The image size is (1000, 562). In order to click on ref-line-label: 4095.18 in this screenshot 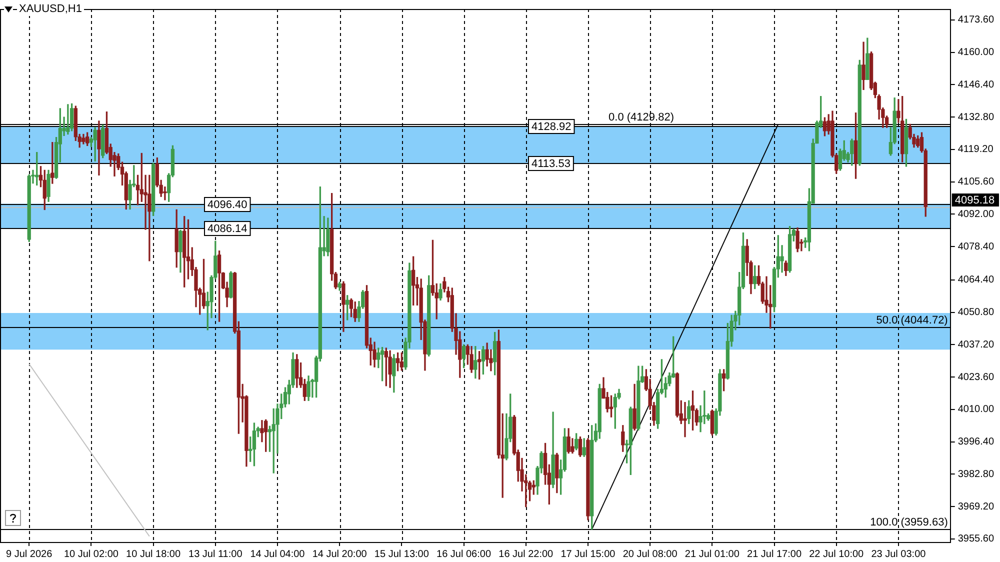, I will do `click(974, 200)`.